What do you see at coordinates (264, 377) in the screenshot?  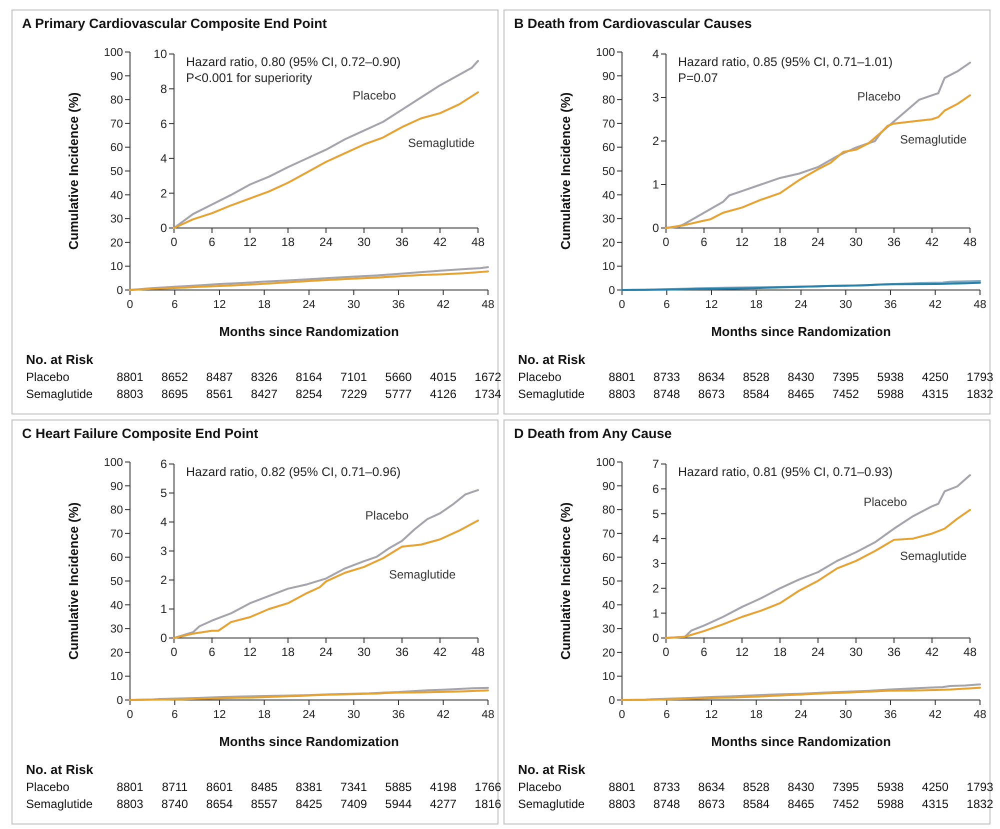 I see `text: Placebo 8801 8652 8487 8326 8164 7101 5660 4015 1672` at bounding box center [264, 377].